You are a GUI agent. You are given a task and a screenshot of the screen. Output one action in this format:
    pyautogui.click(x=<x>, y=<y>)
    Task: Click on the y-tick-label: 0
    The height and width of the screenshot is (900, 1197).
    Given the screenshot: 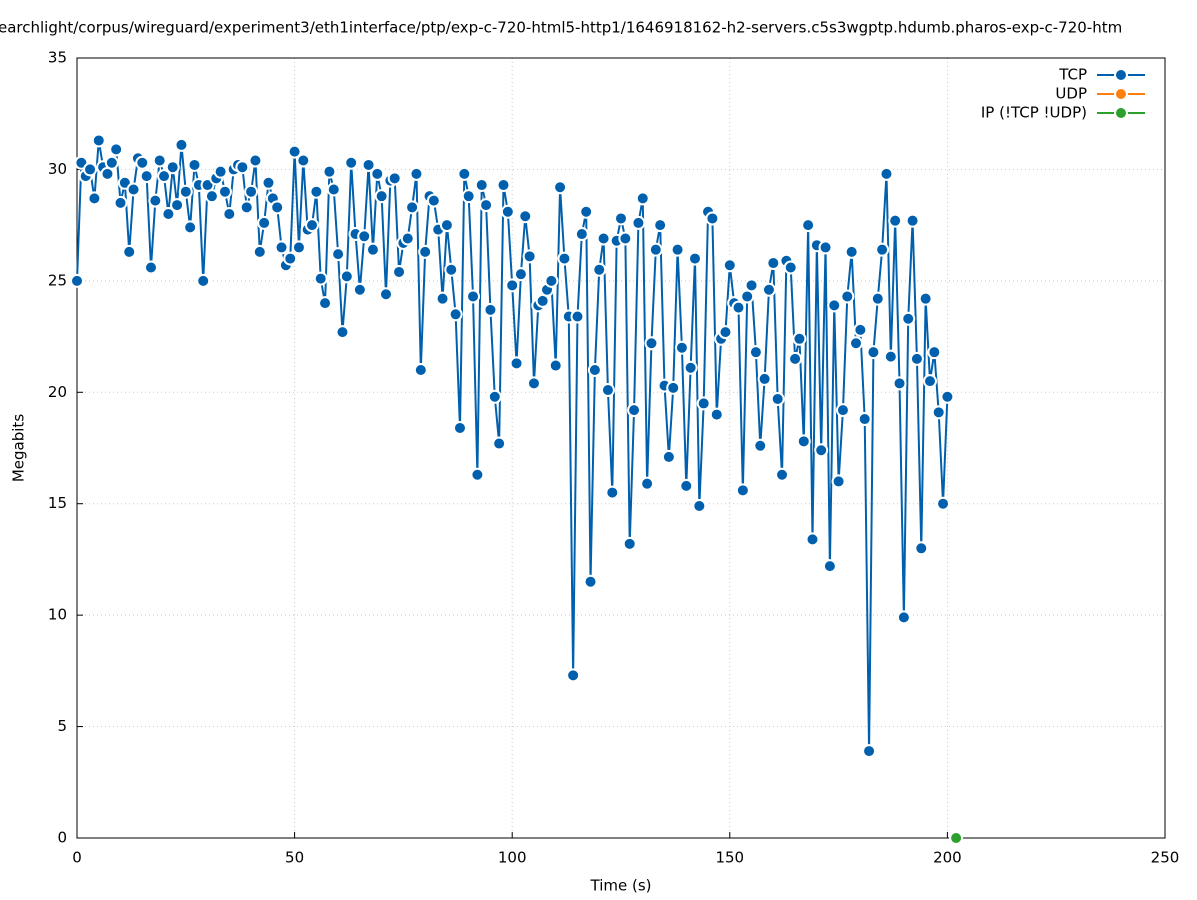 What is the action you would take?
    pyautogui.click(x=62, y=838)
    